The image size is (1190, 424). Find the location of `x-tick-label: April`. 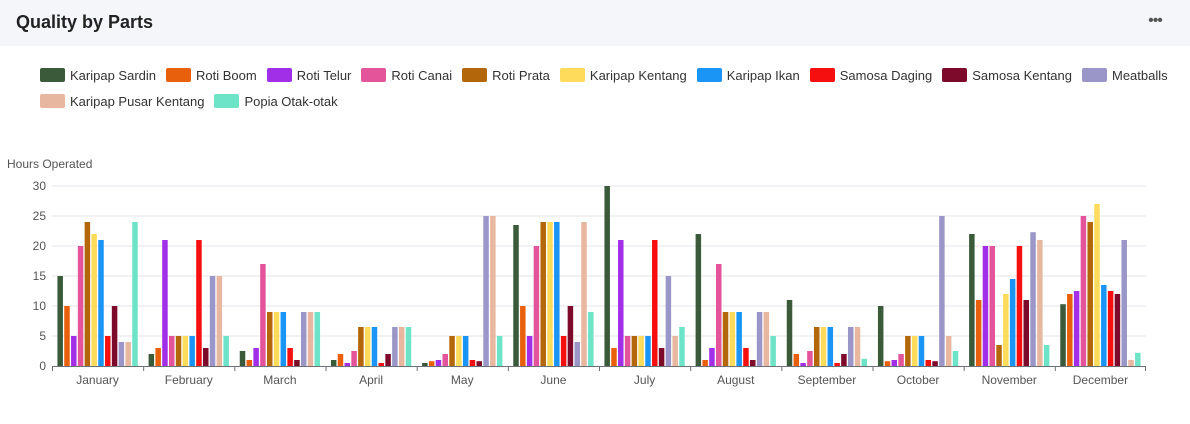

x-tick-label: April is located at coordinates (371, 380).